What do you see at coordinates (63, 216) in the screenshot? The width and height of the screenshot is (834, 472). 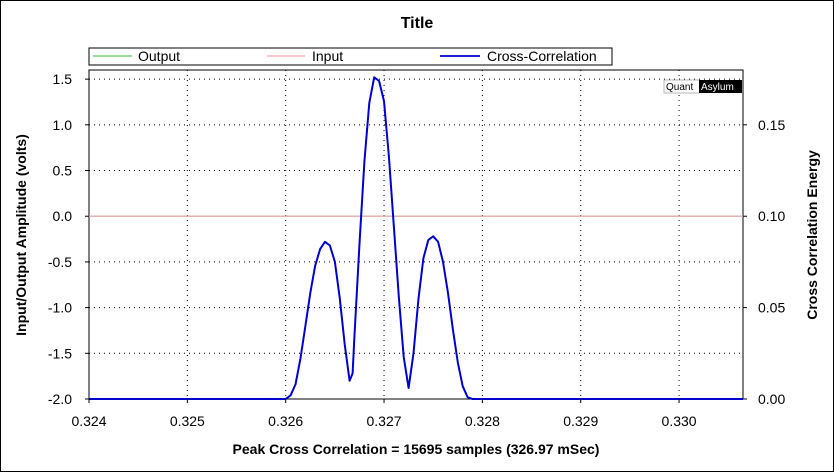 I see `y-tick-label: 0.0` at bounding box center [63, 216].